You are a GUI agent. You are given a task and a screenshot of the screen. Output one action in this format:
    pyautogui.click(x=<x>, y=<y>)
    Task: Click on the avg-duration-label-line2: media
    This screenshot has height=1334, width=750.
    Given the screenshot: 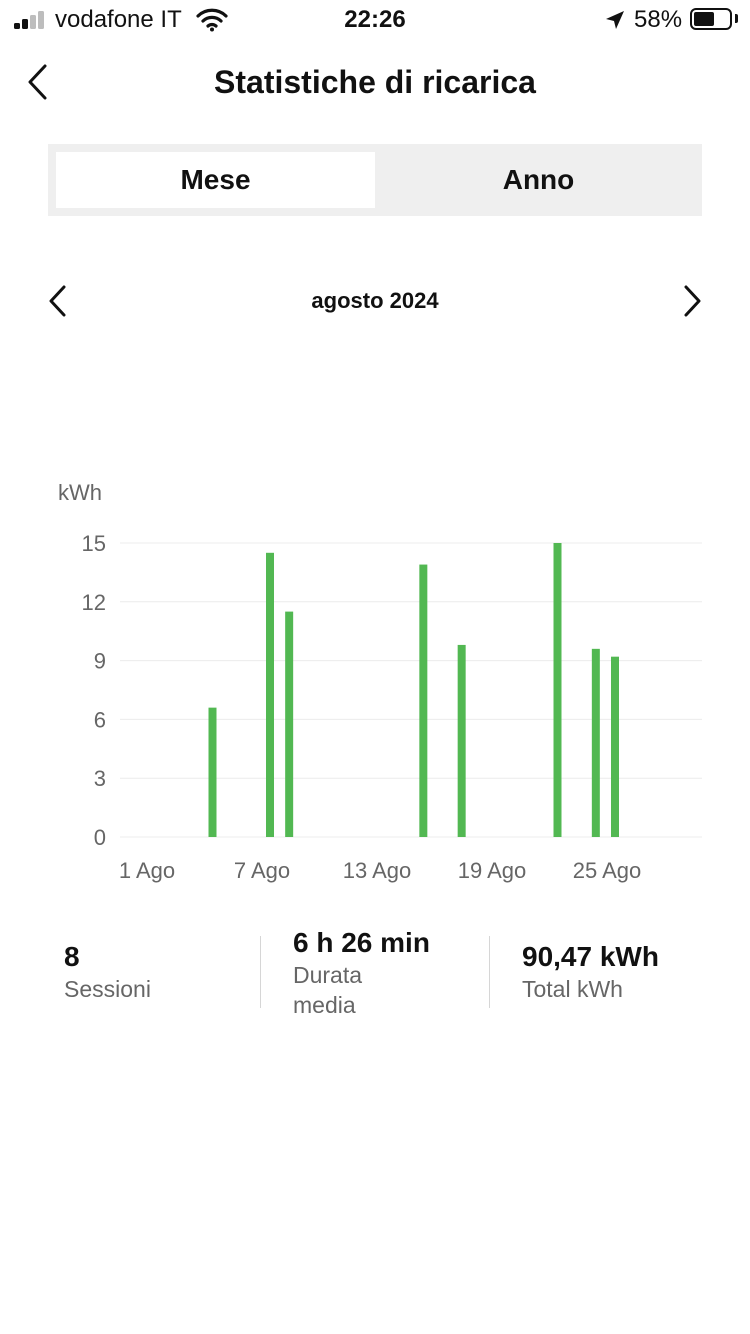 What is the action you would take?
    pyautogui.click(x=324, y=1005)
    